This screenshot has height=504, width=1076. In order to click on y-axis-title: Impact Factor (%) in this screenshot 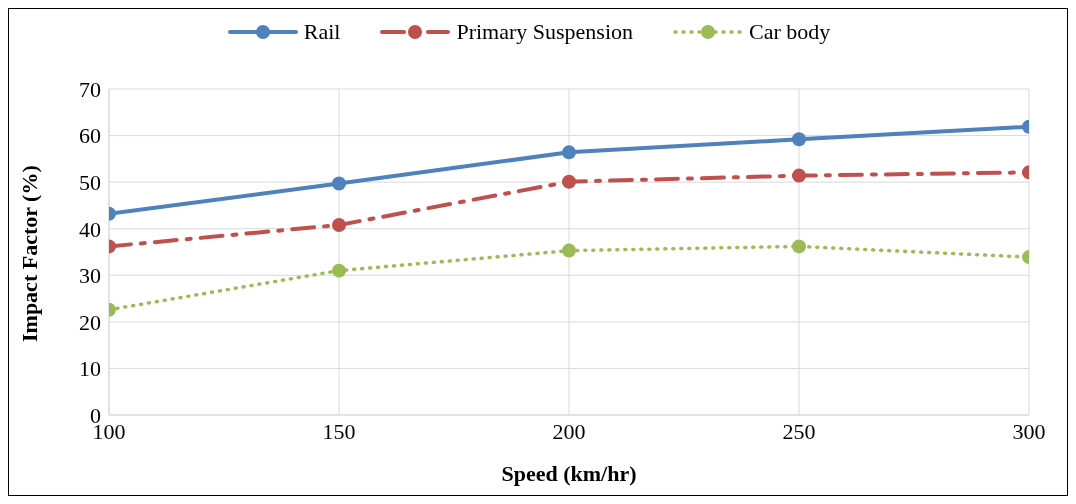, I will do `click(29, 253)`.